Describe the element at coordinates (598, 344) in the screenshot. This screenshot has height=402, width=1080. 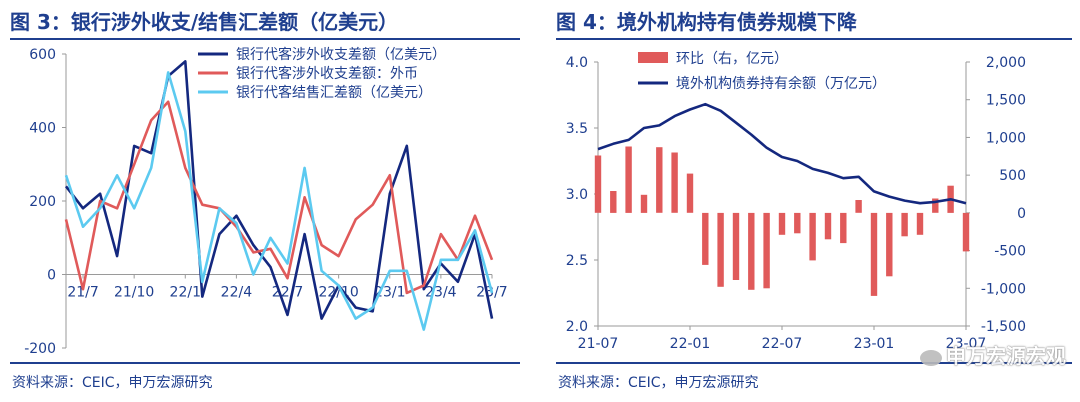
I see `x-tick-label: 21-07` at that location.